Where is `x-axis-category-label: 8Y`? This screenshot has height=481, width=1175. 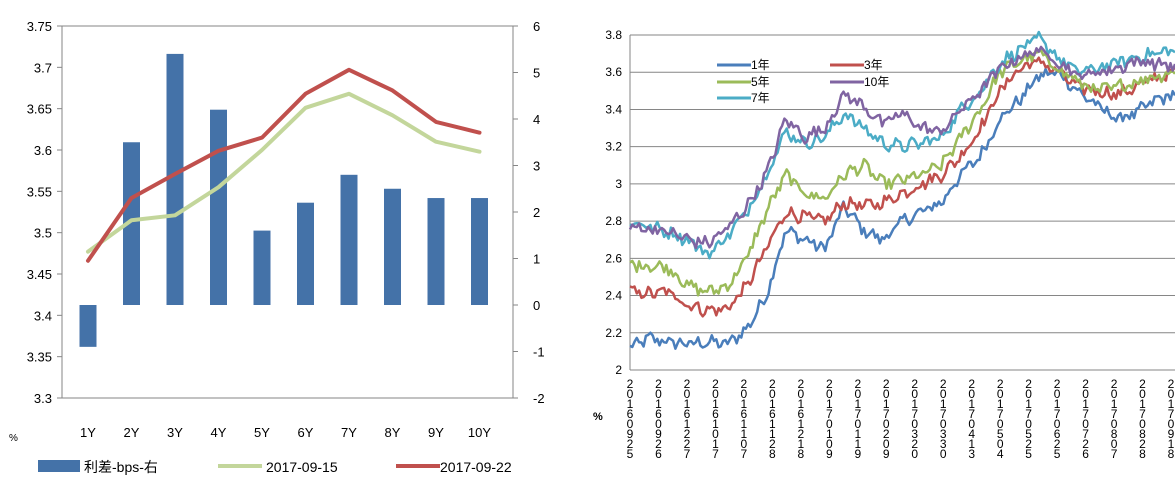 x-axis-category-label: 8Y is located at coordinates (393, 432).